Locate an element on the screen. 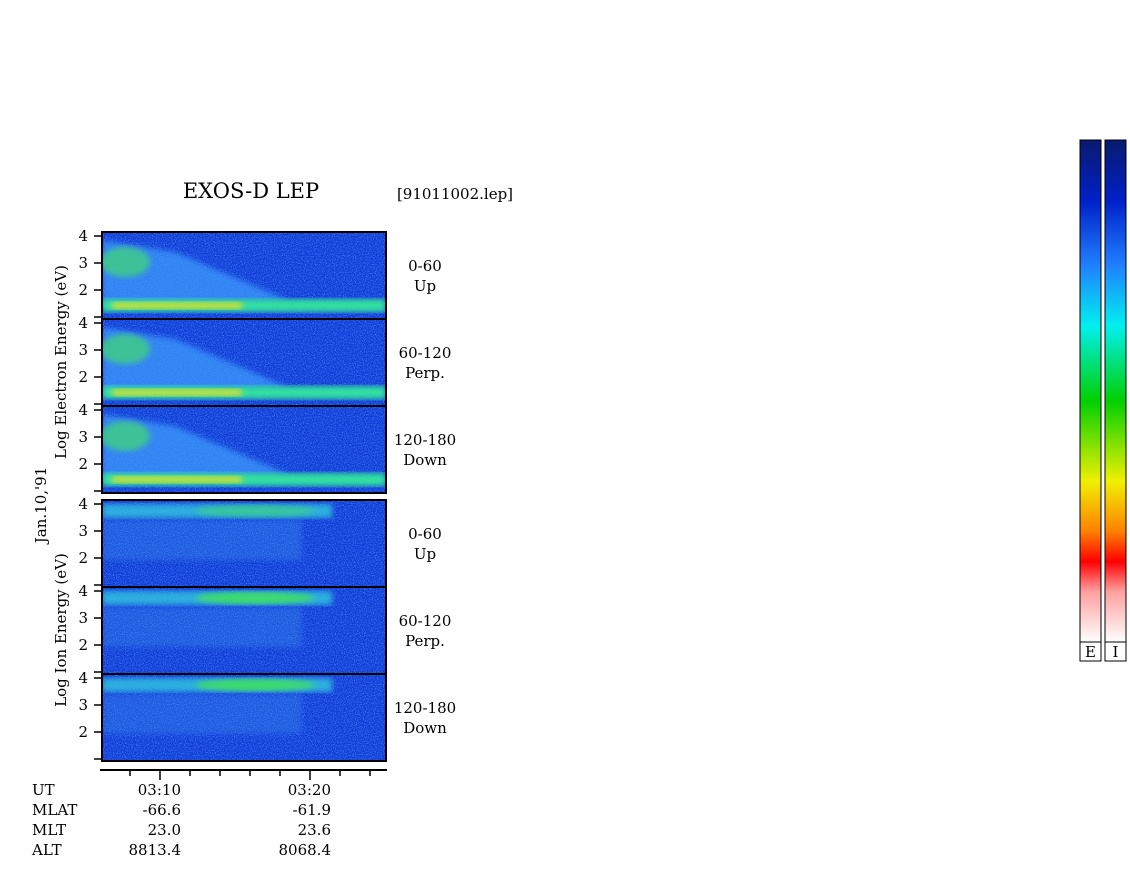 Image resolution: width=1130 pixels, height=879 pixels. colorbar-label: E is located at coordinates (1090, 652).